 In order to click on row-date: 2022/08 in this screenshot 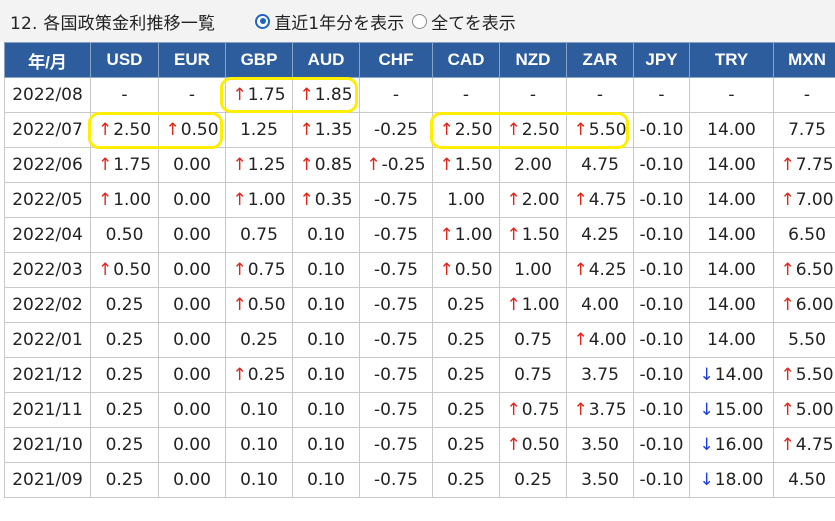, I will do `click(47, 95)`.